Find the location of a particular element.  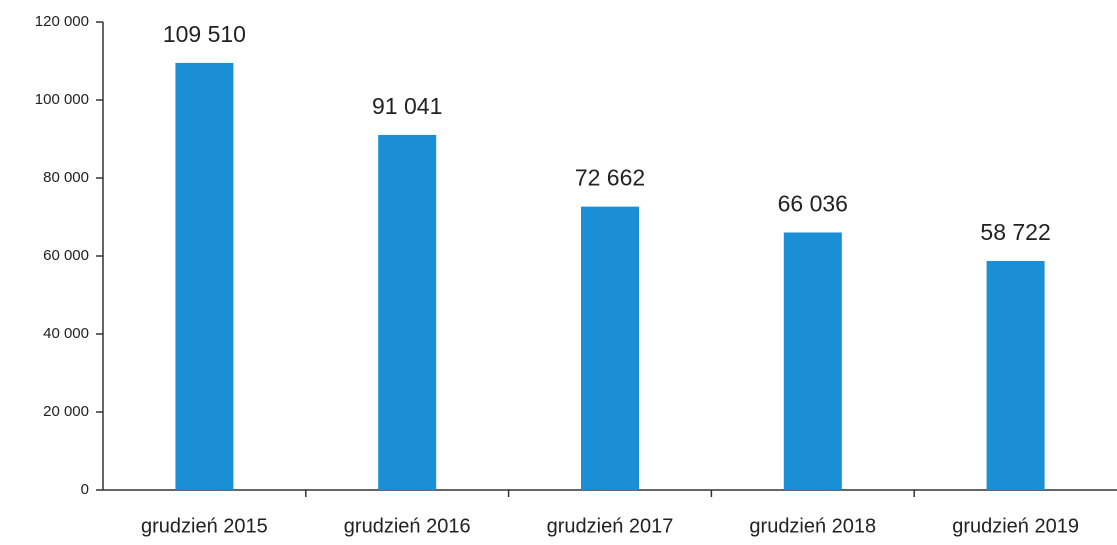

value-label: 66 036 is located at coordinates (813, 204).